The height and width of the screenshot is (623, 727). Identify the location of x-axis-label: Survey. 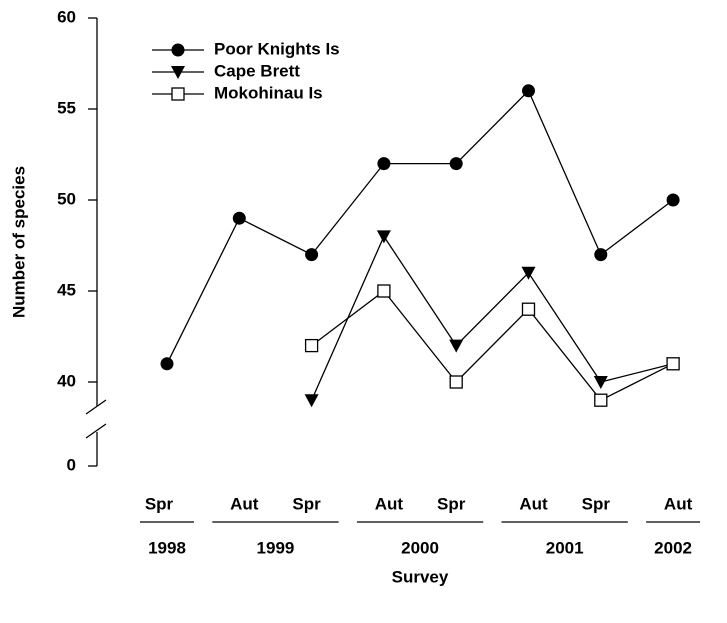
(420, 576).